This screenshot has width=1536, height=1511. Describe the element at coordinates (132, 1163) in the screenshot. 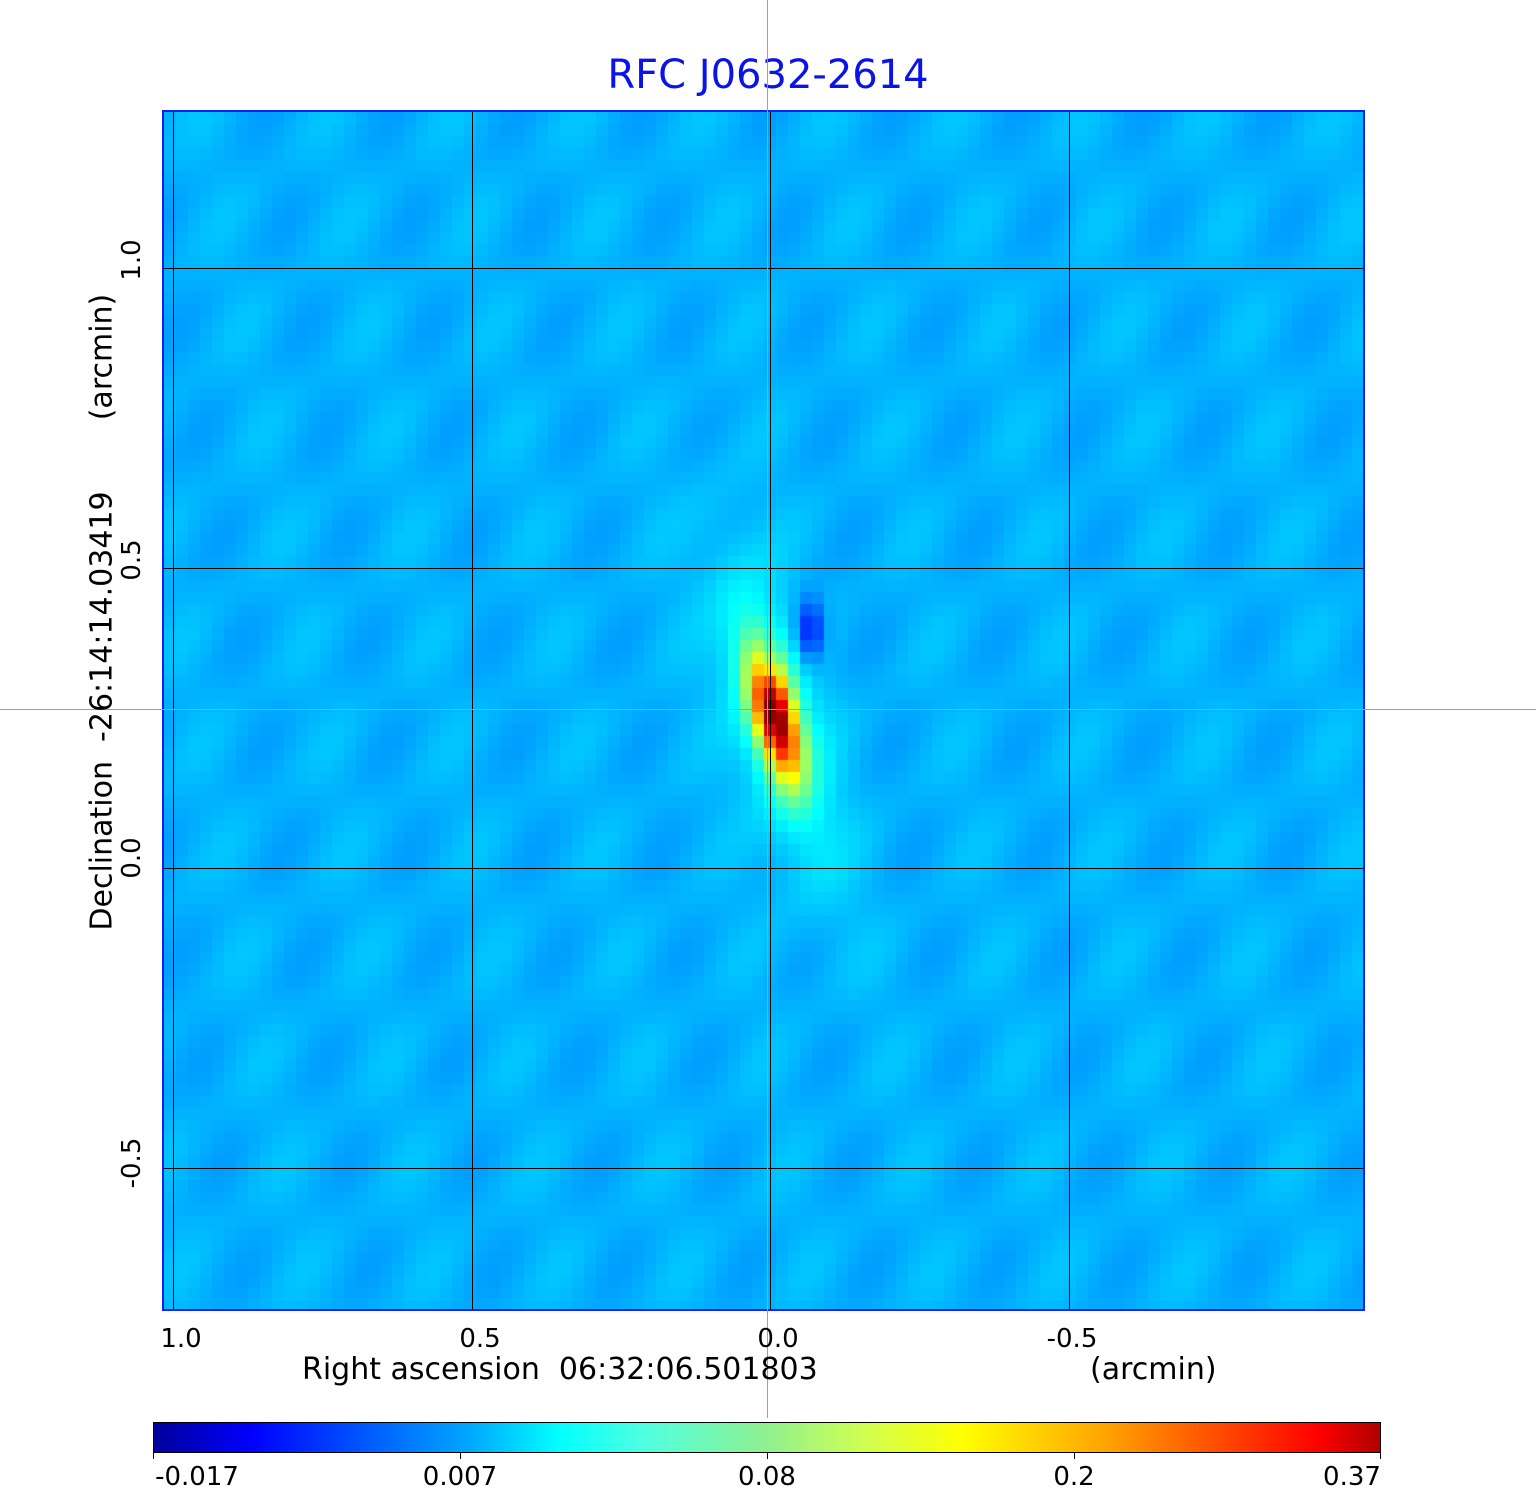

I see `y-tick-label: -0.5` at that location.